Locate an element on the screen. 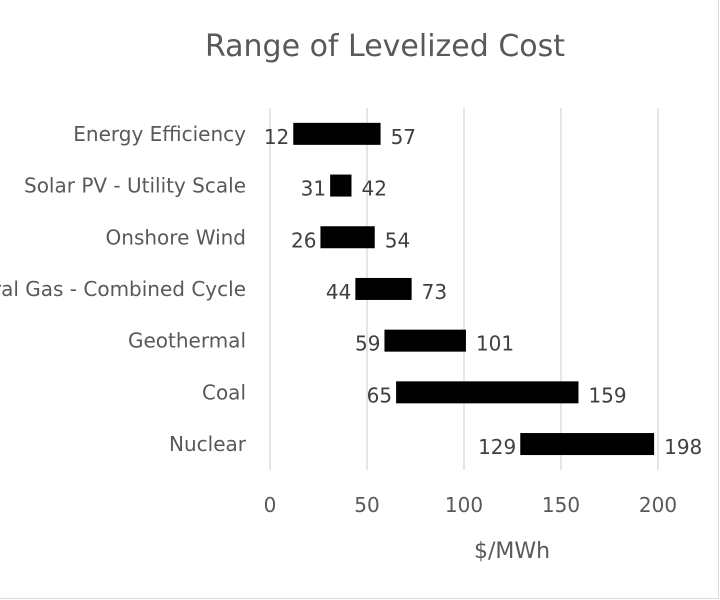 The height and width of the screenshot is (600, 720). category-label: Onshore Wind is located at coordinates (176, 237).